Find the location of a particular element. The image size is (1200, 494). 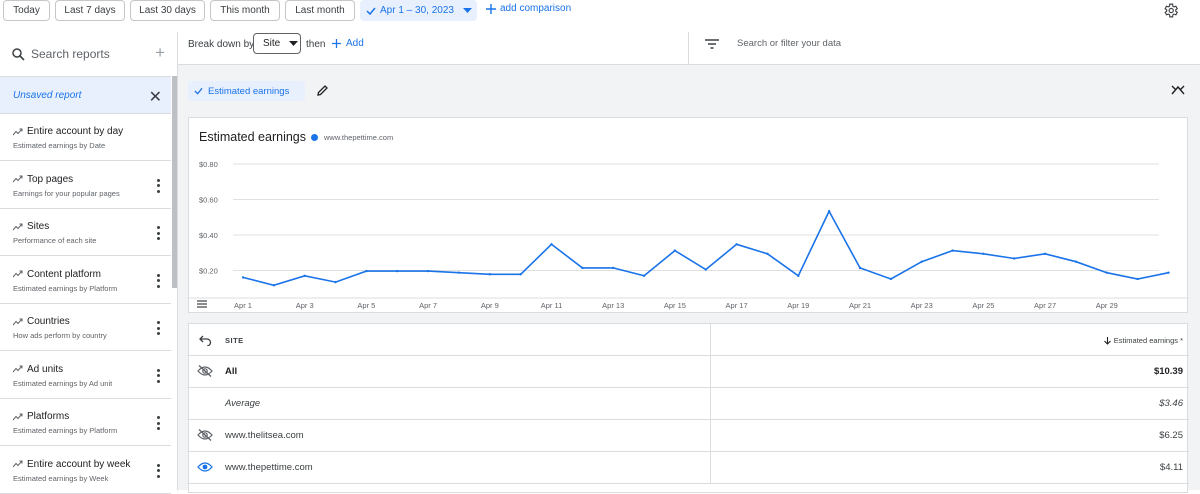

collapse-chart-icon is located at coordinates (1178, 90).